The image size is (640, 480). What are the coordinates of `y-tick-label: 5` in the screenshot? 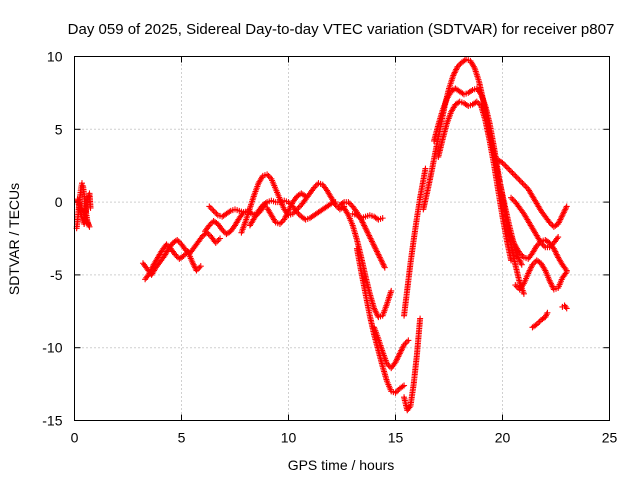 It's located at (59, 129).